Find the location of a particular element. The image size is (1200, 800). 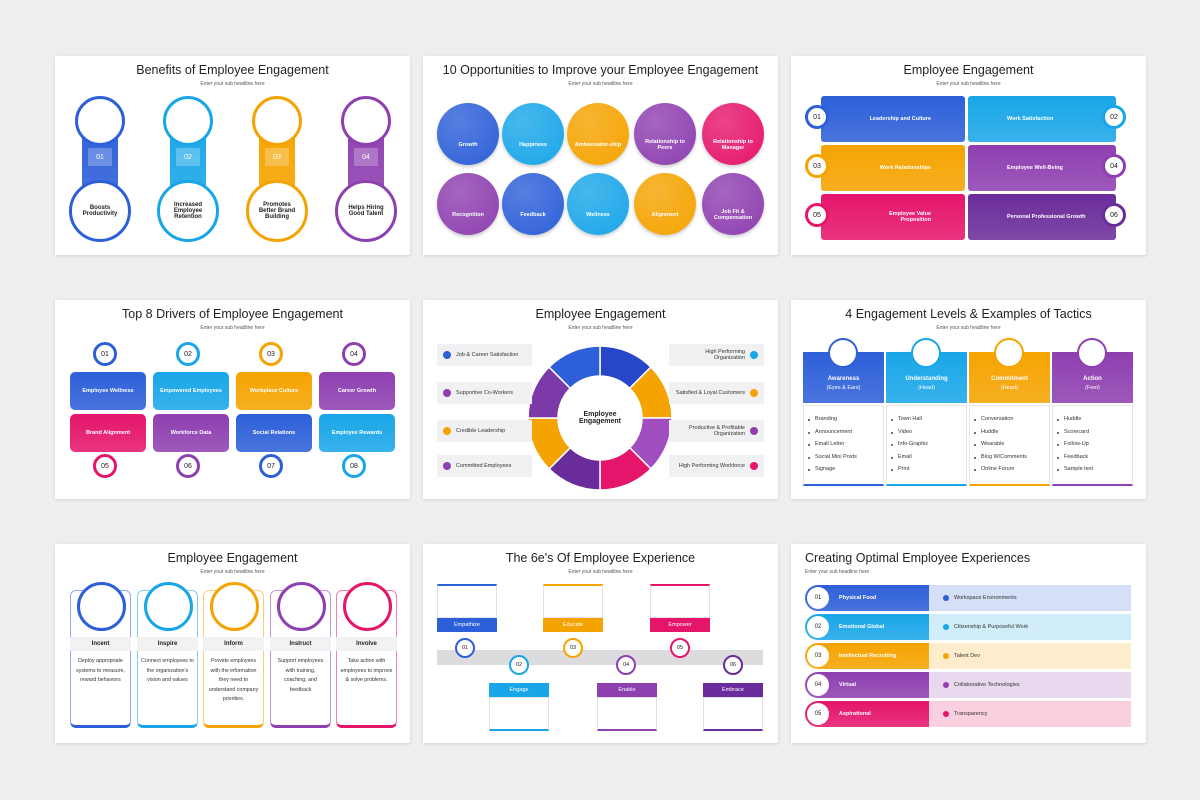

tactic: Town Hall is located at coordinates (910, 419).